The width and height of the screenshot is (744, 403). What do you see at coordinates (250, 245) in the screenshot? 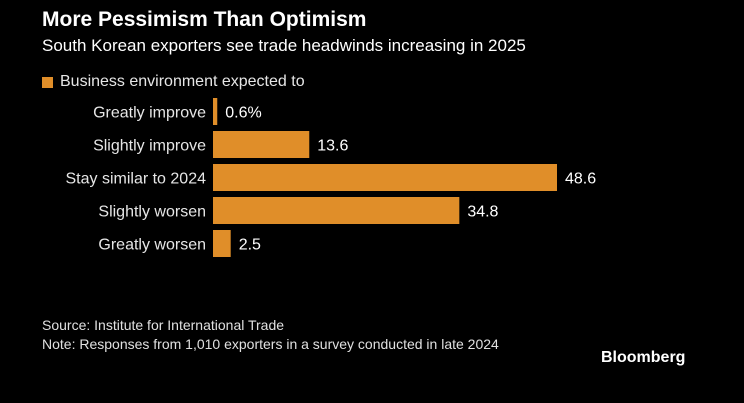
I see `data-label: 2.5` at bounding box center [250, 245].